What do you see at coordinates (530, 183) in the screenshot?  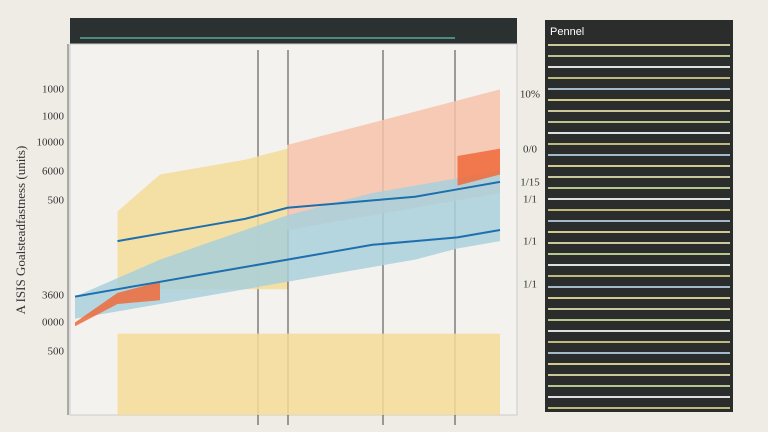 I see `right-label: 1/15` at bounding box center [530, 183].